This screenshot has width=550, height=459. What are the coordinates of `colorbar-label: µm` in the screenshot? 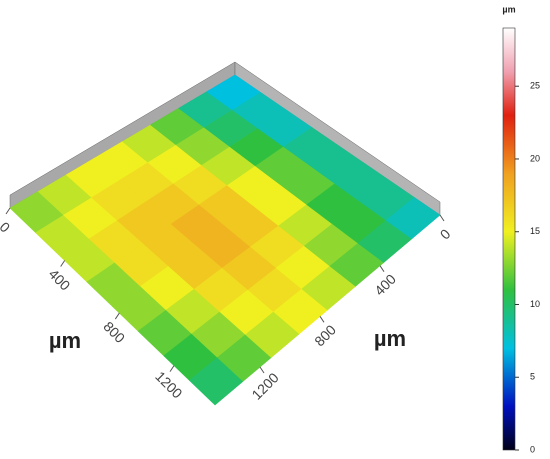 It's located at (508, 9).